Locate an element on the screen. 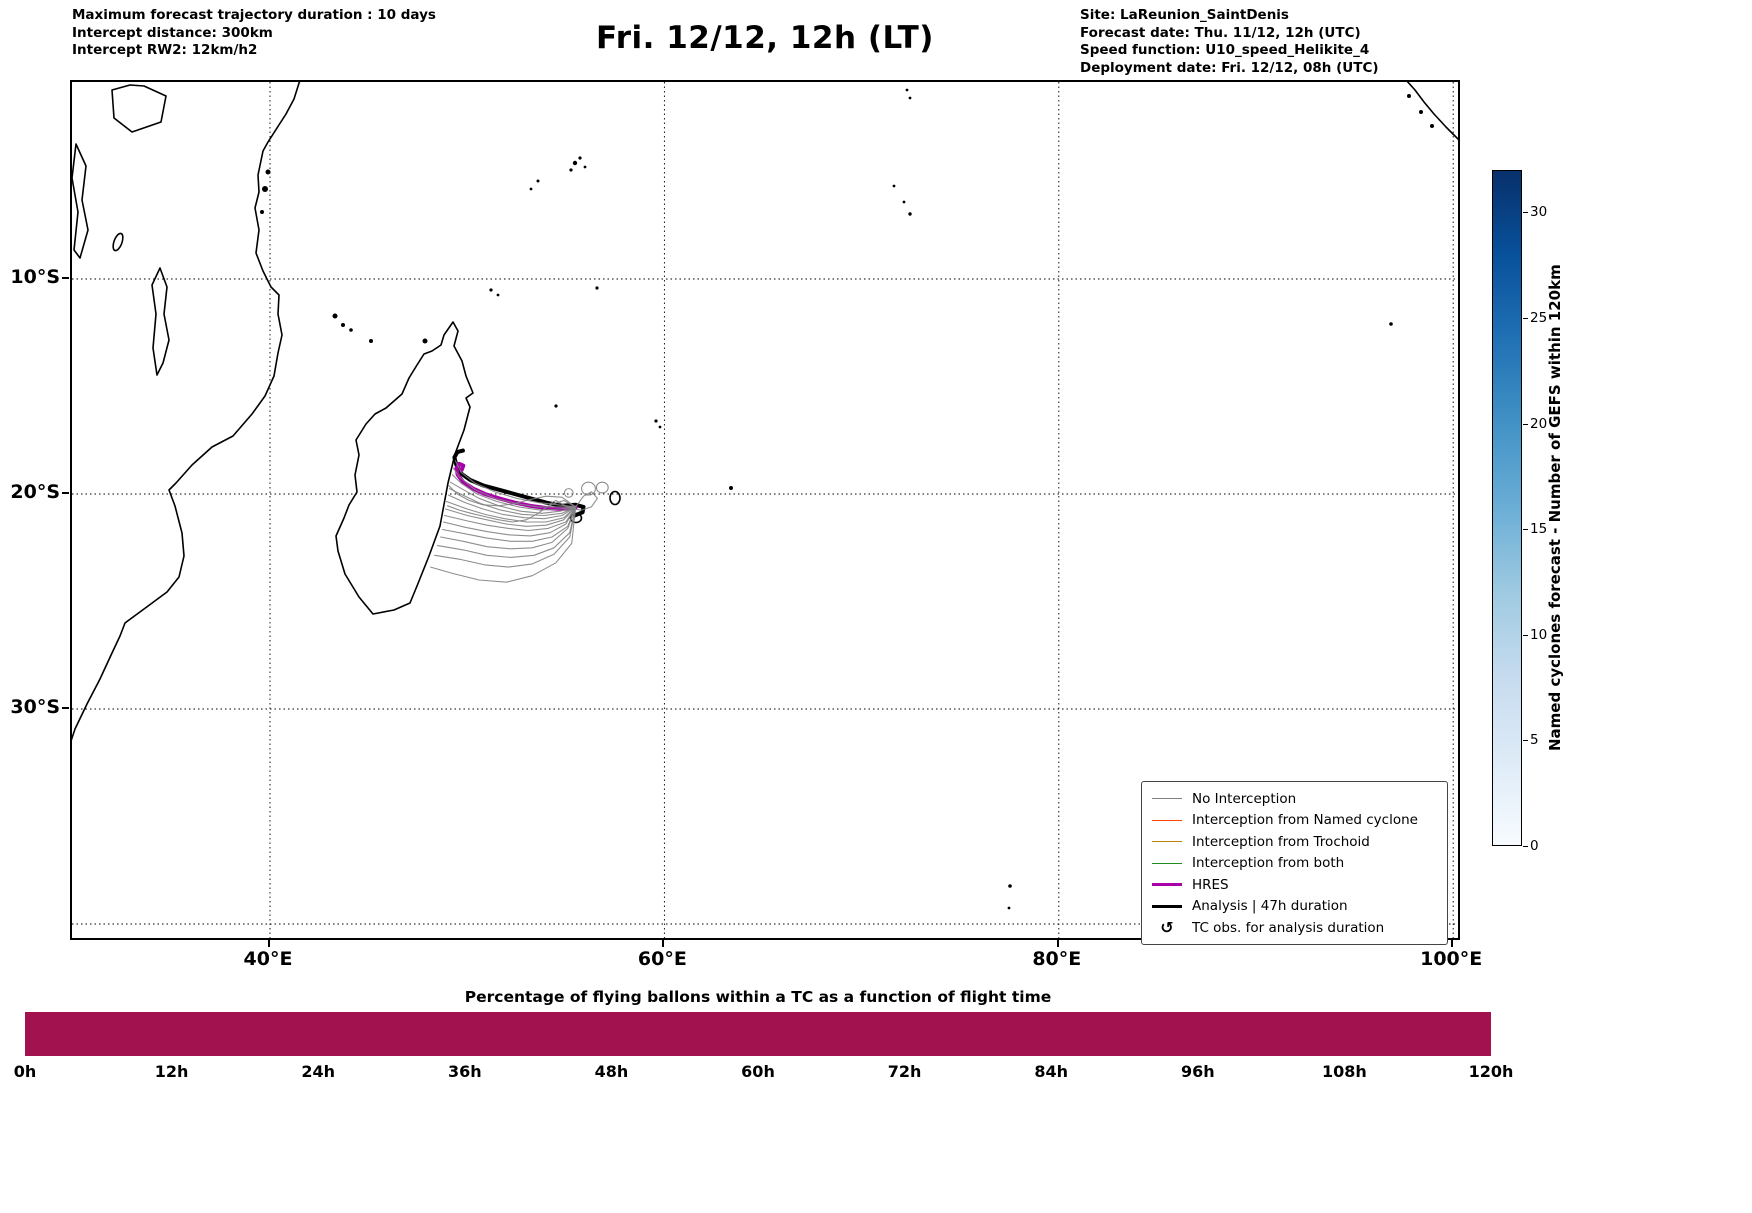  x-tick-label: 40°E is located at coordinates (268, 959).